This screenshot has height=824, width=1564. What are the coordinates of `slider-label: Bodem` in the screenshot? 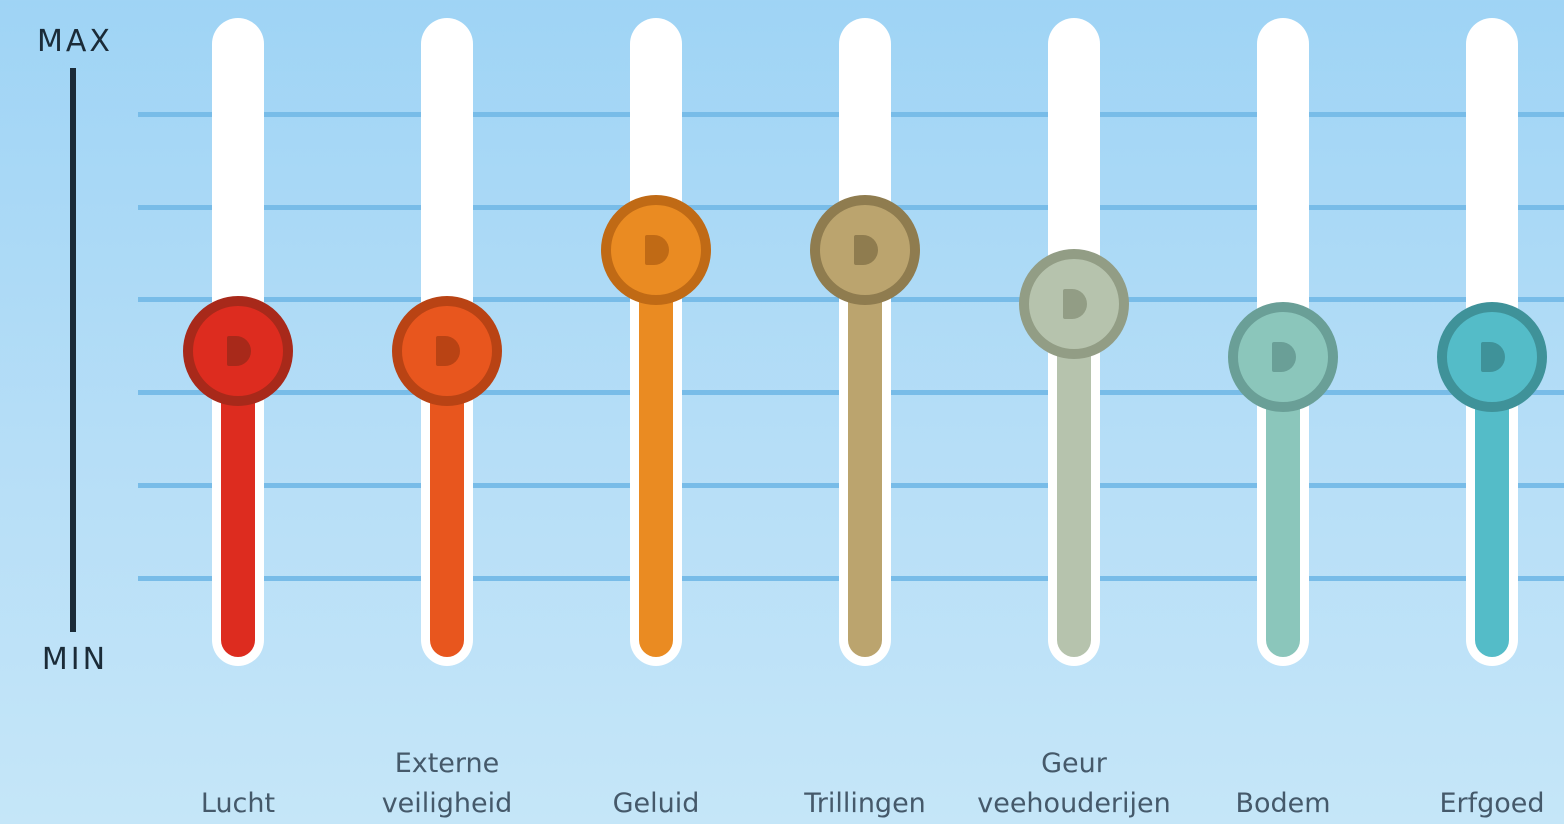 It's located at (1283, 803).